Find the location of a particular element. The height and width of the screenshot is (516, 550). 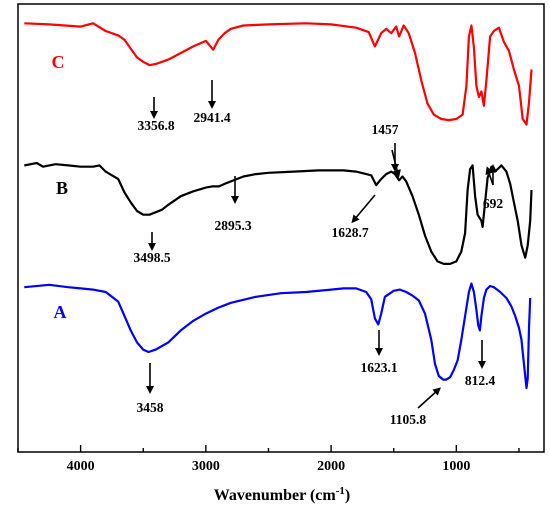

peak-annotation-label: 1457 is located at coordinates (385, 129).